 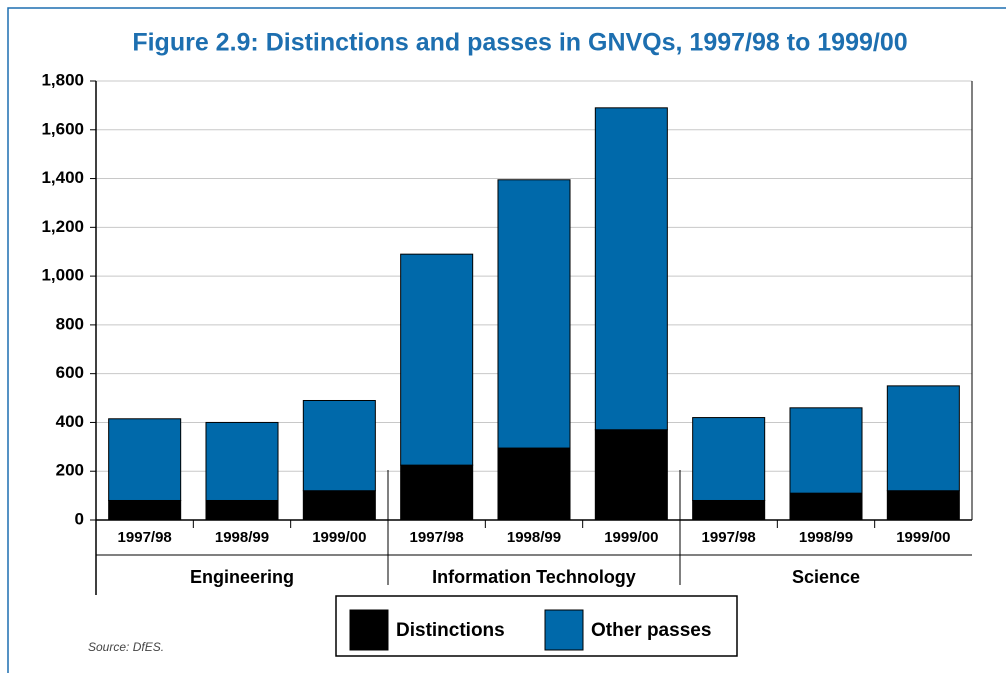 What do you see at coordinates (62, 275) in the screenshot?
I see `y-tick-label: 1,000` at bounding box center [62, 275].